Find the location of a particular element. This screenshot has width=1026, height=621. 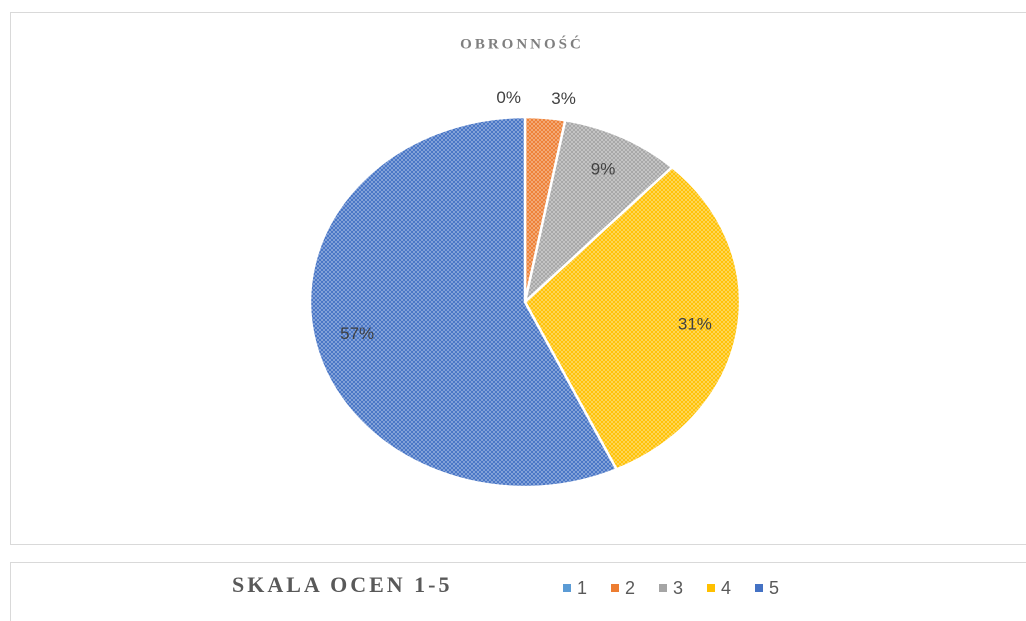

legend-title: SKALA OCEN 1-5 is located at coordinates (342, 584).